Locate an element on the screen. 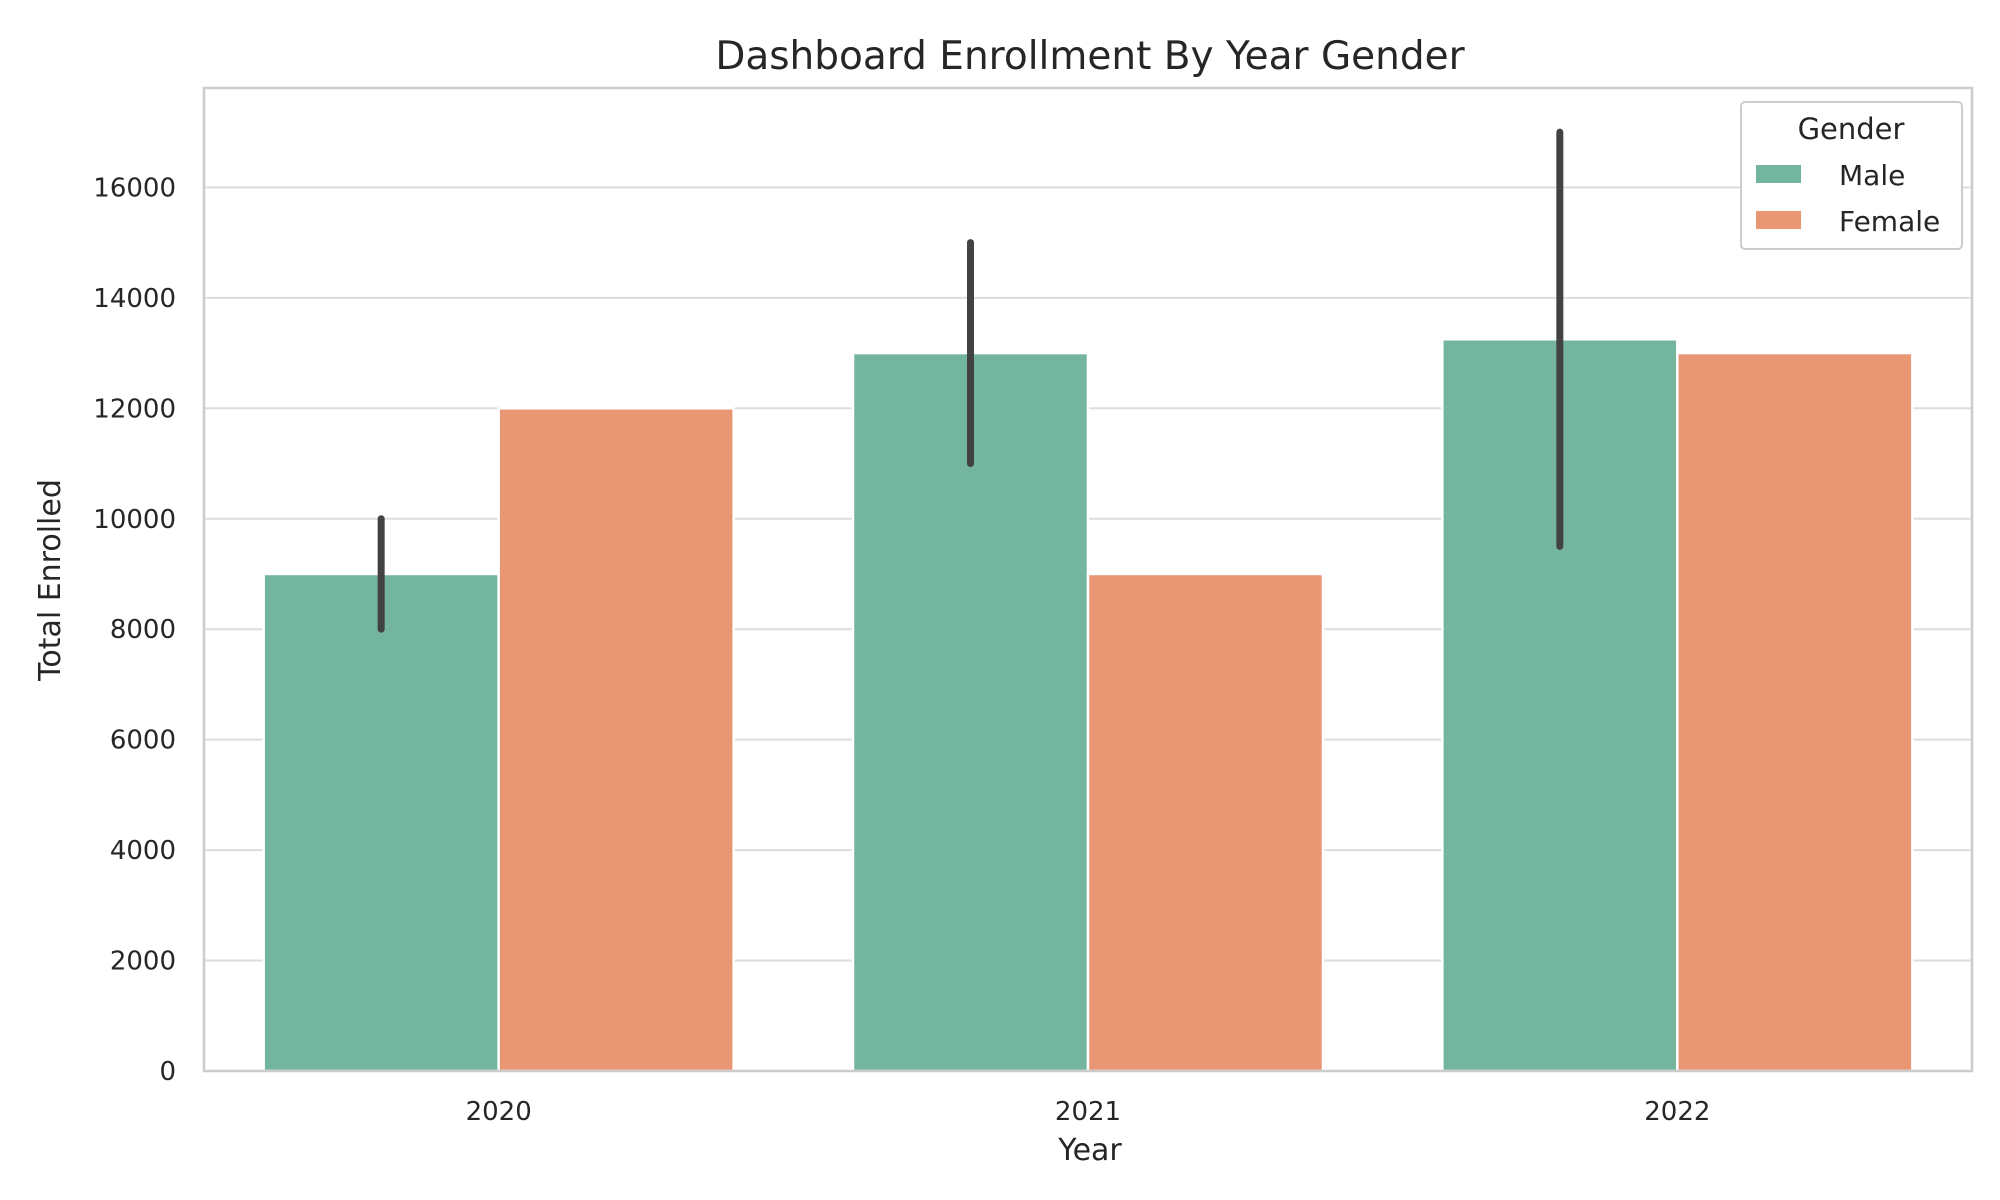 Image resolution: width=2000 pixels, height=1200 pixels. y-tick-label: 12000 is located at coordinates (134, 409).